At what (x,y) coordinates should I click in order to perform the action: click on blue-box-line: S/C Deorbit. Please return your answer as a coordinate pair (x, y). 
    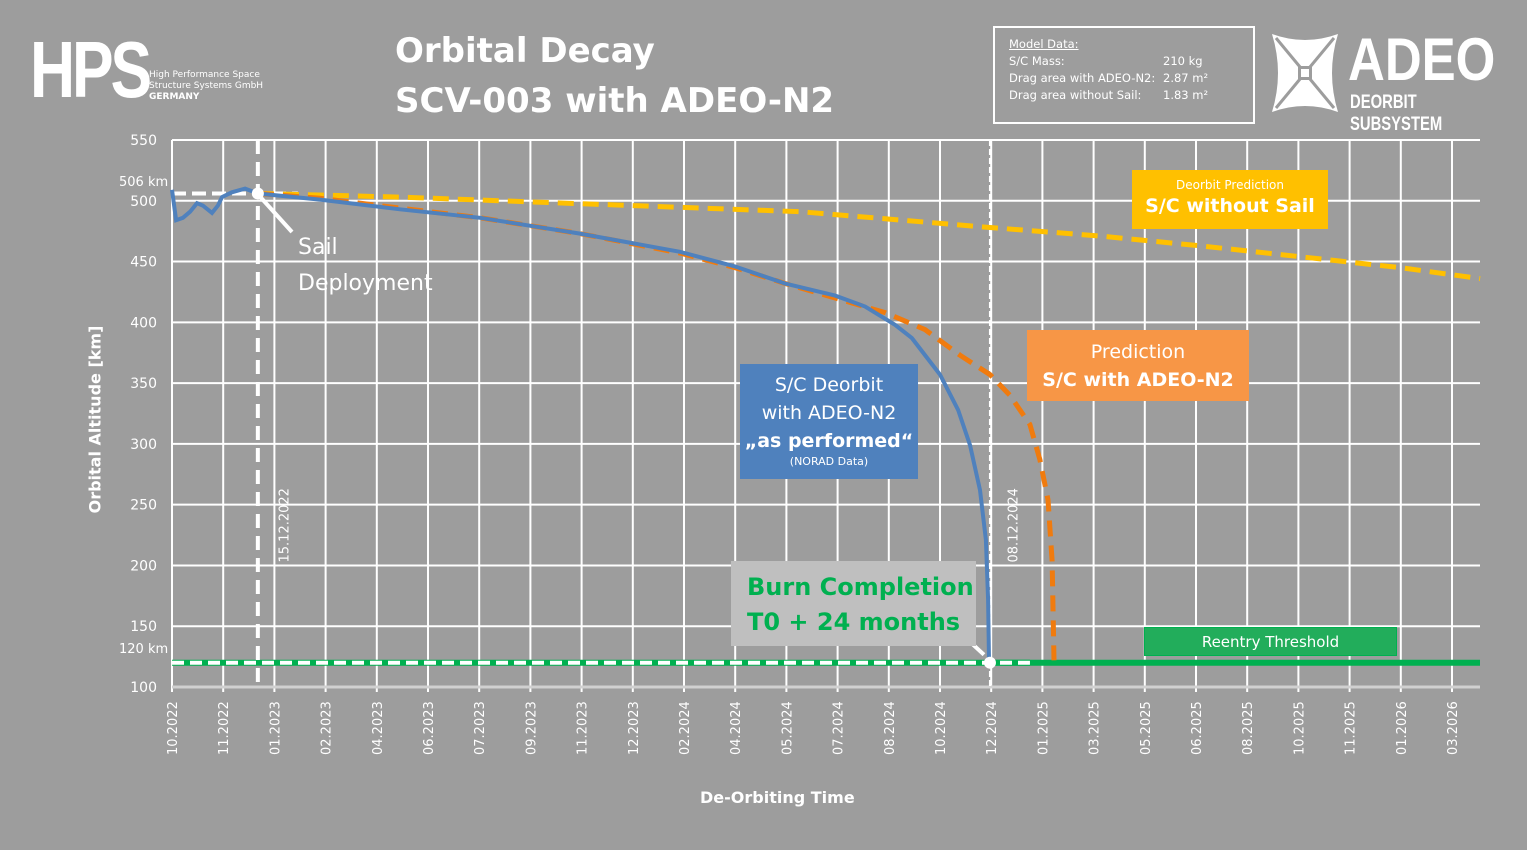
    Looking at the image, I should click on (829, 385).